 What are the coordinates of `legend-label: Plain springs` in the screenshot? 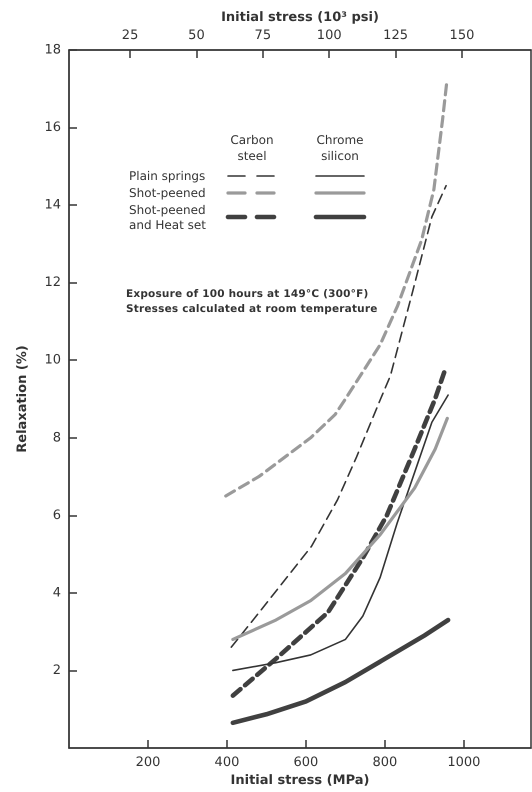 It's located at (167, 176).